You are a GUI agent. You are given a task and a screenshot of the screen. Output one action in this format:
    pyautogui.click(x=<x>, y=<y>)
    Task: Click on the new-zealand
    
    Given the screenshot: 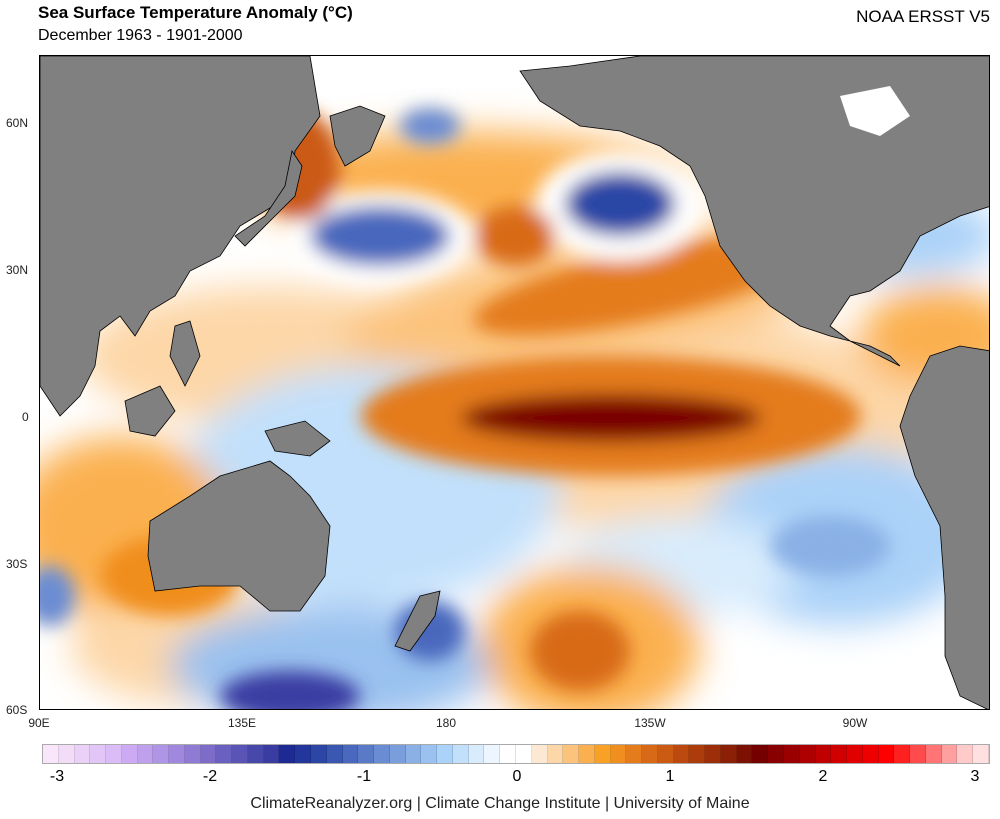 What is the action you would take?
    pyautogui.click(x=417, y=621)
    